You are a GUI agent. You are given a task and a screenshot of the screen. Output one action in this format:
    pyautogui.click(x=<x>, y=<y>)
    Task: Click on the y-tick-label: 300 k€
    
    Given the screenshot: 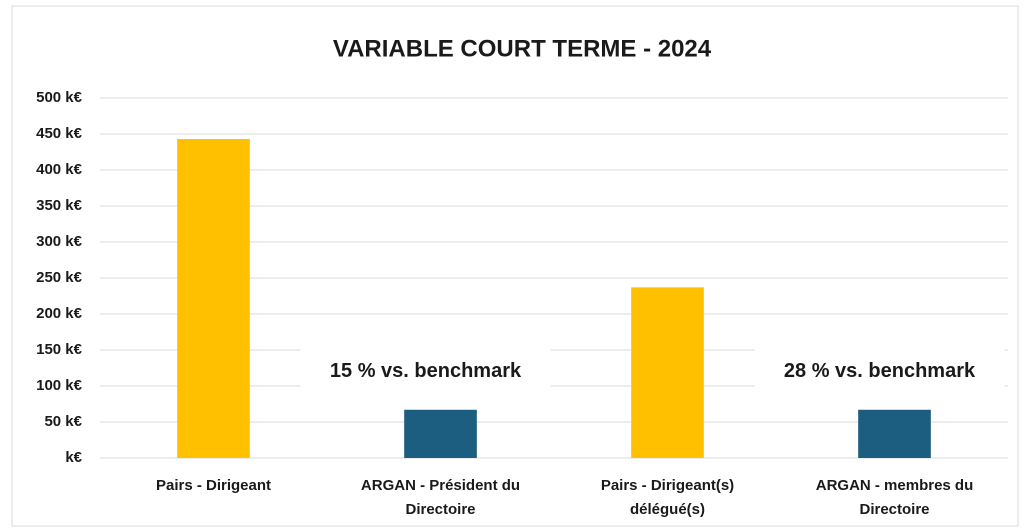 What is the action you would take?
    pyautogui.click(x=59, y=241)
    